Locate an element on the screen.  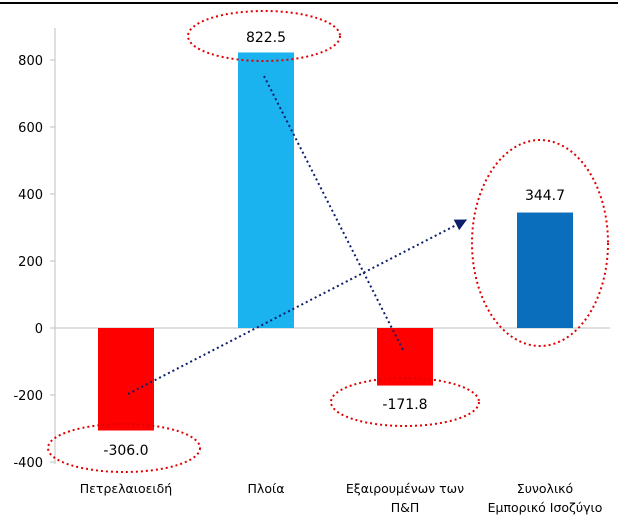
y-tick-label: -200 is located at coordinates (28, 396).